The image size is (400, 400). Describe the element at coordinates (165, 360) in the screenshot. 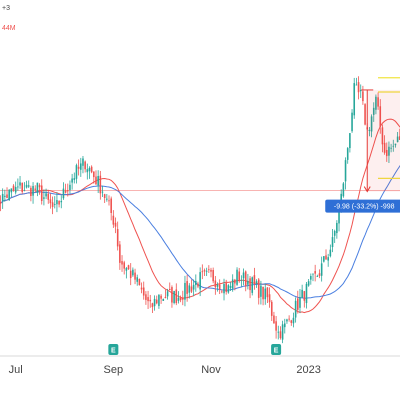

I see `x-axis: Jul Sep Nov 2023 E E` at that location.